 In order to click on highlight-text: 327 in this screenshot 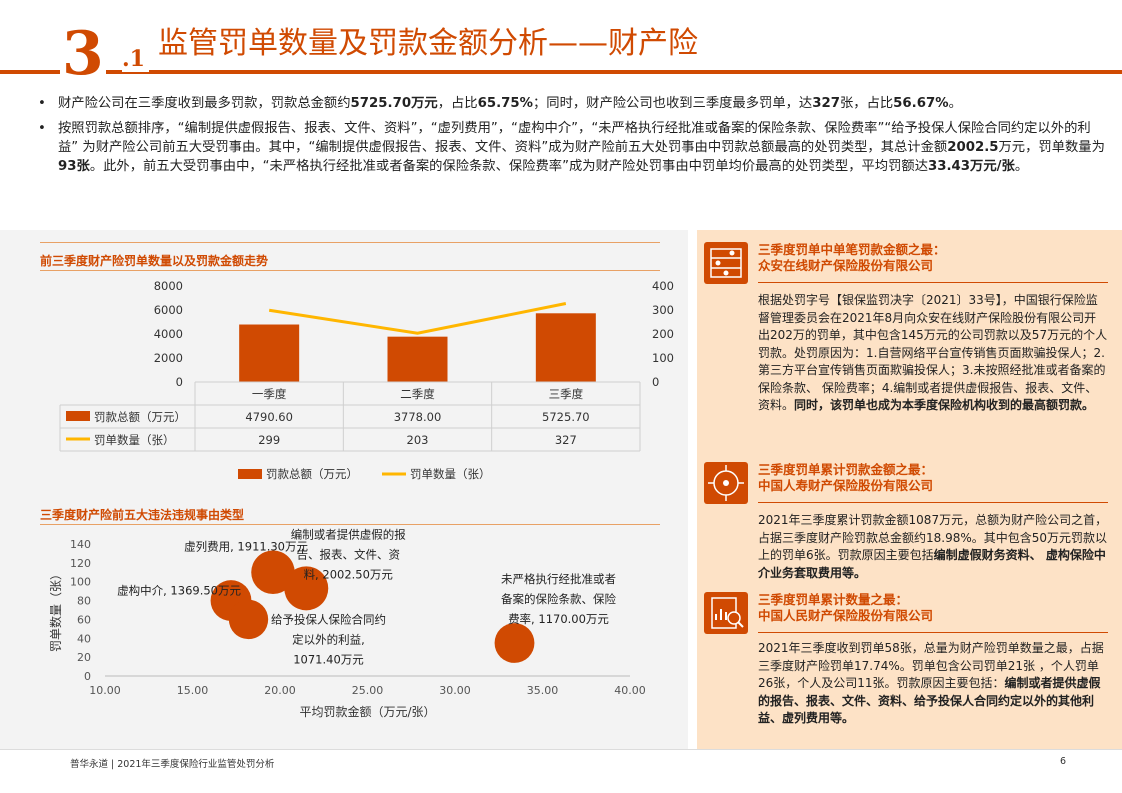, I will do `click(826, 103)`.